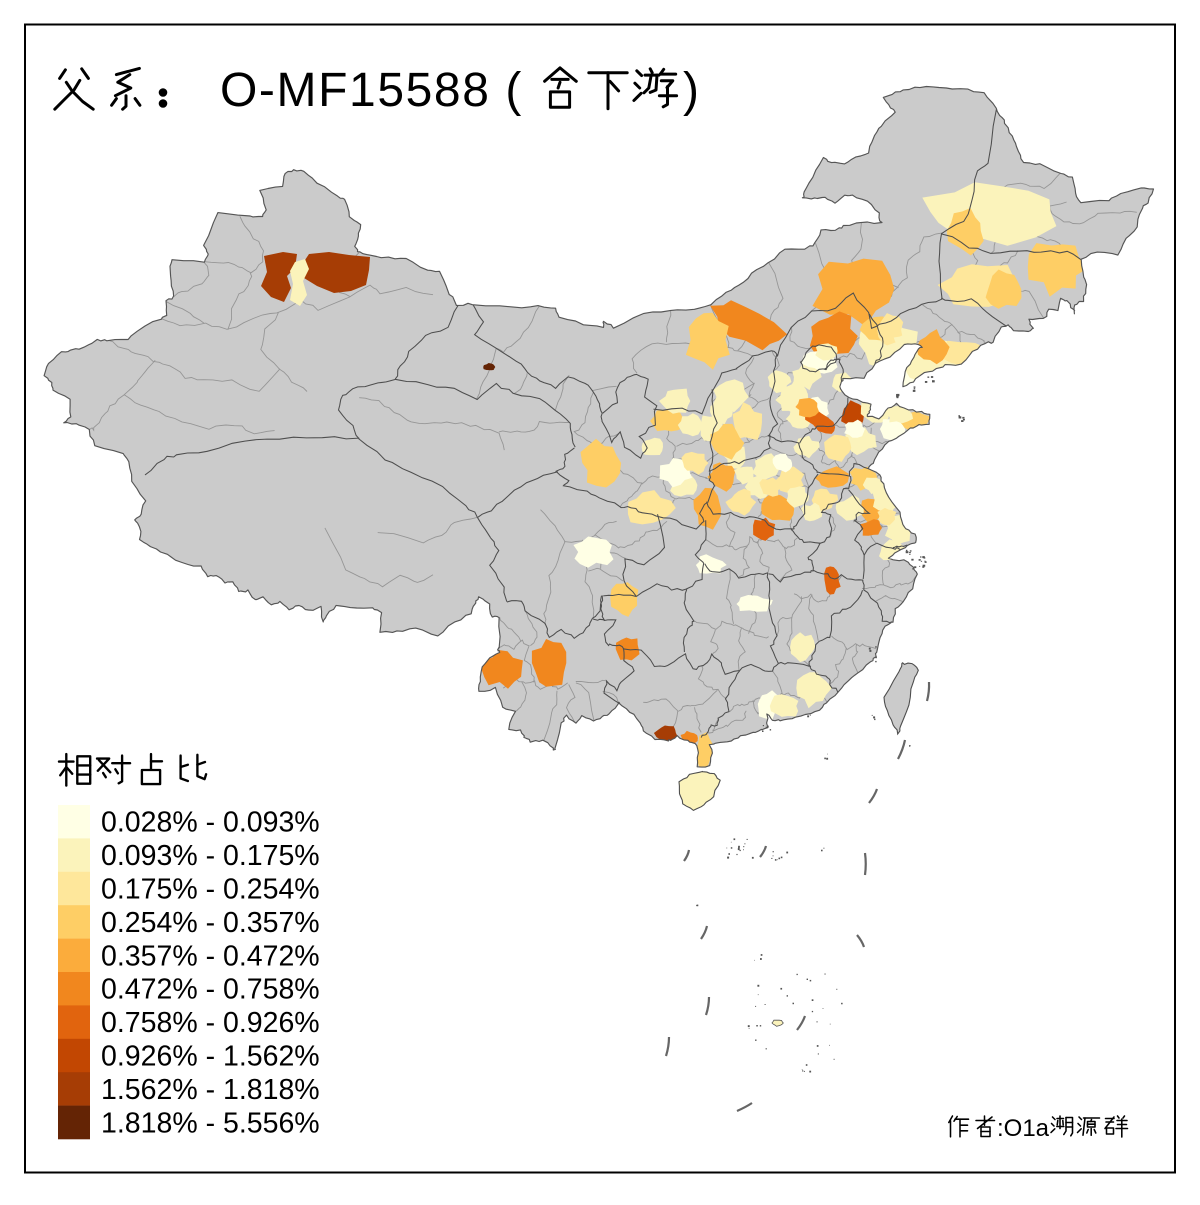 The height and width of the screenshot is (1205, 1200). Describe the element at coordinates (210, 923) in the screenshot. I see `svg-text: 0.254% - 0.357%` at that location.